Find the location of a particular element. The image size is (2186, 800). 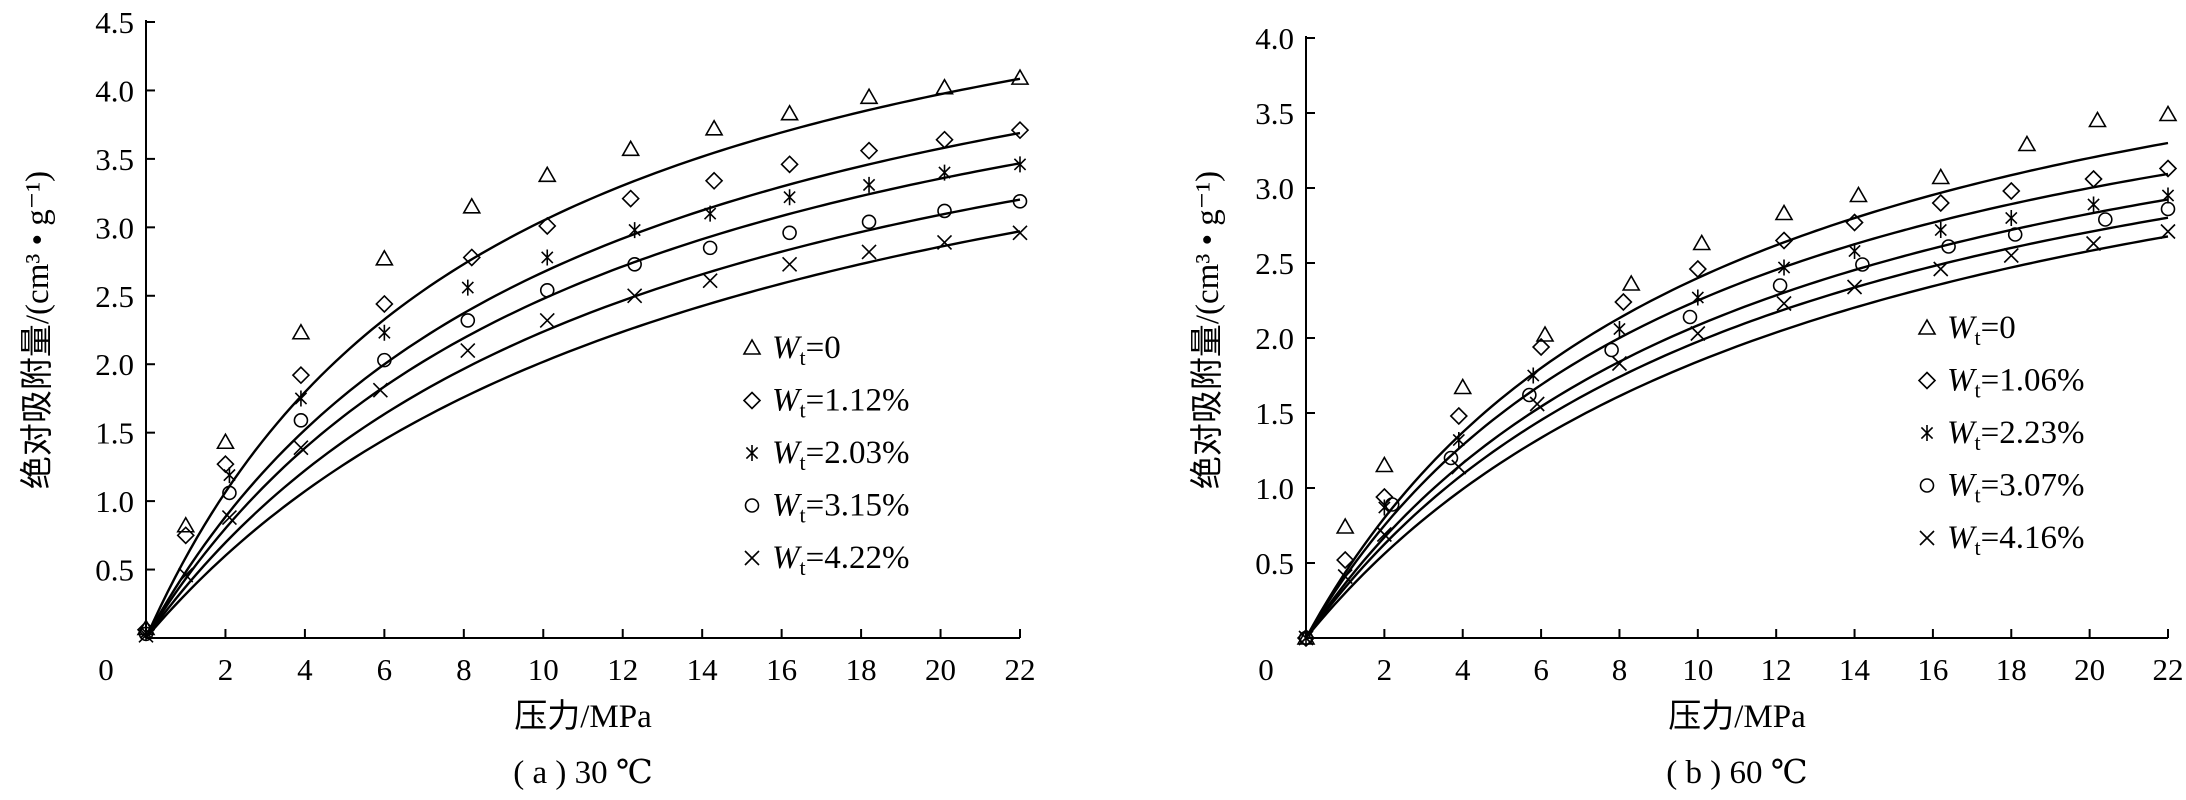

x-tick-label-16: 16 is located at coordinates (781, 669).